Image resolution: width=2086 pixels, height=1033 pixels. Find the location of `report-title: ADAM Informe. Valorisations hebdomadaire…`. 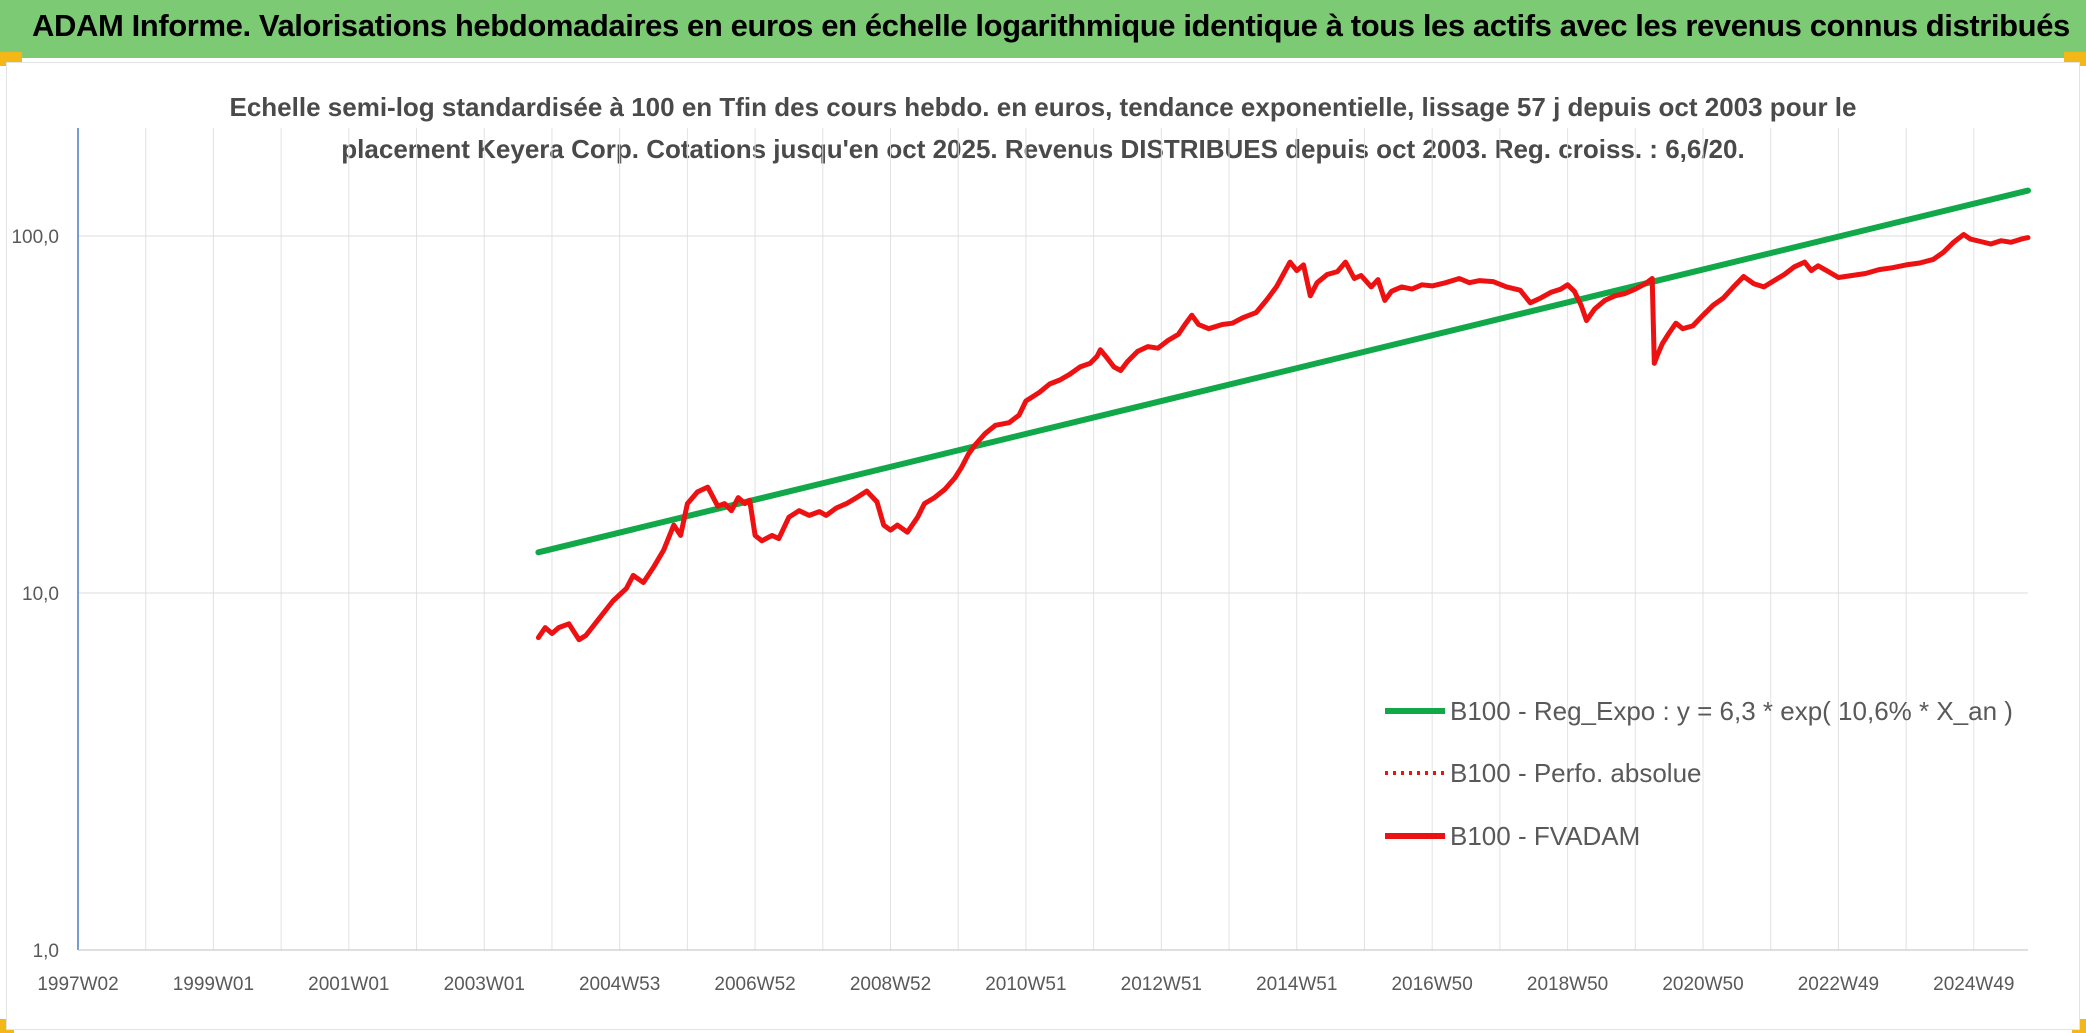

report-title: ADAM Informe. Valorisations hebdomadaire… is located at coordinates (1051, 25).